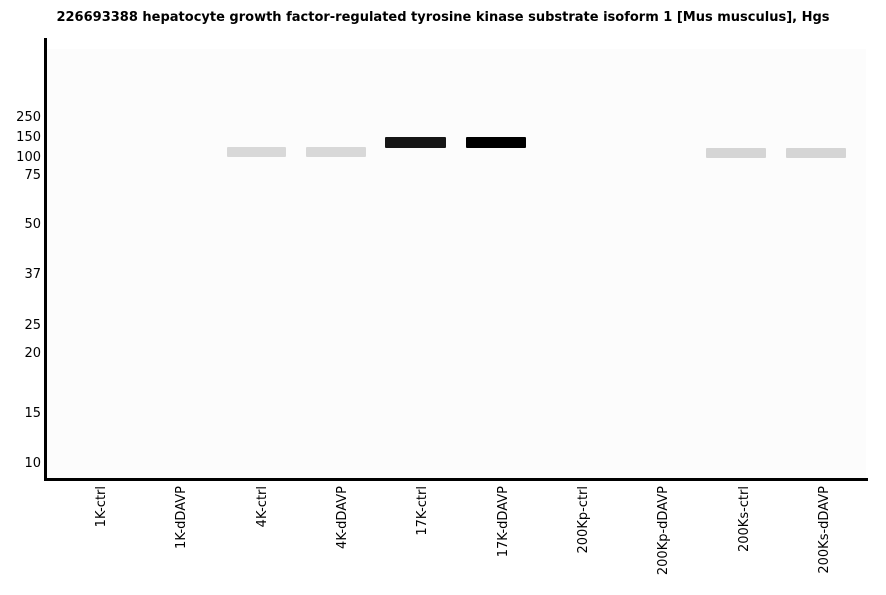  I want to click on x-lane-label-4K-ctrl: 4K-ctrl, so click(262, 507).